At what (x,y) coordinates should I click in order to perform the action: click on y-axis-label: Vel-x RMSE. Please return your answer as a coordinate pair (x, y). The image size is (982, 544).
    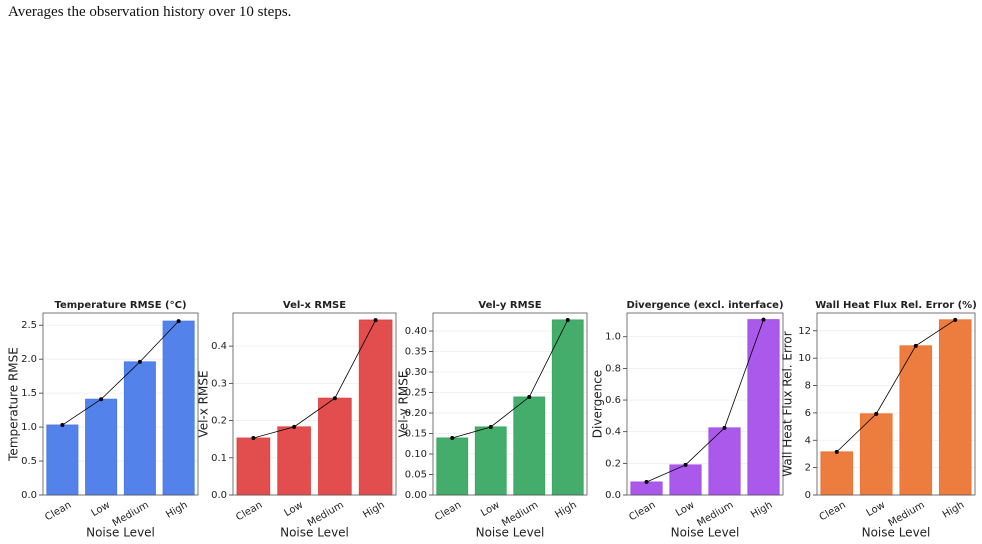
    Looking at the image, I should click on (204, 403).